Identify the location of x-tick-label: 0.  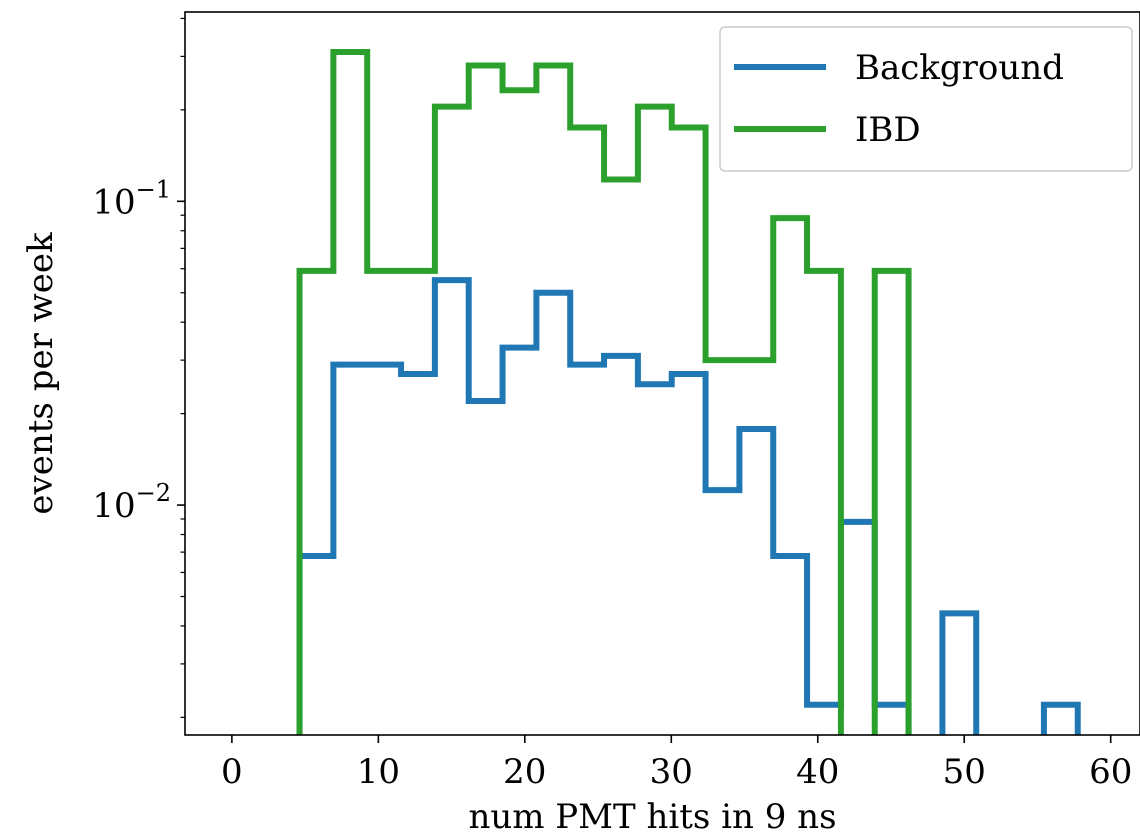
(232, 772).